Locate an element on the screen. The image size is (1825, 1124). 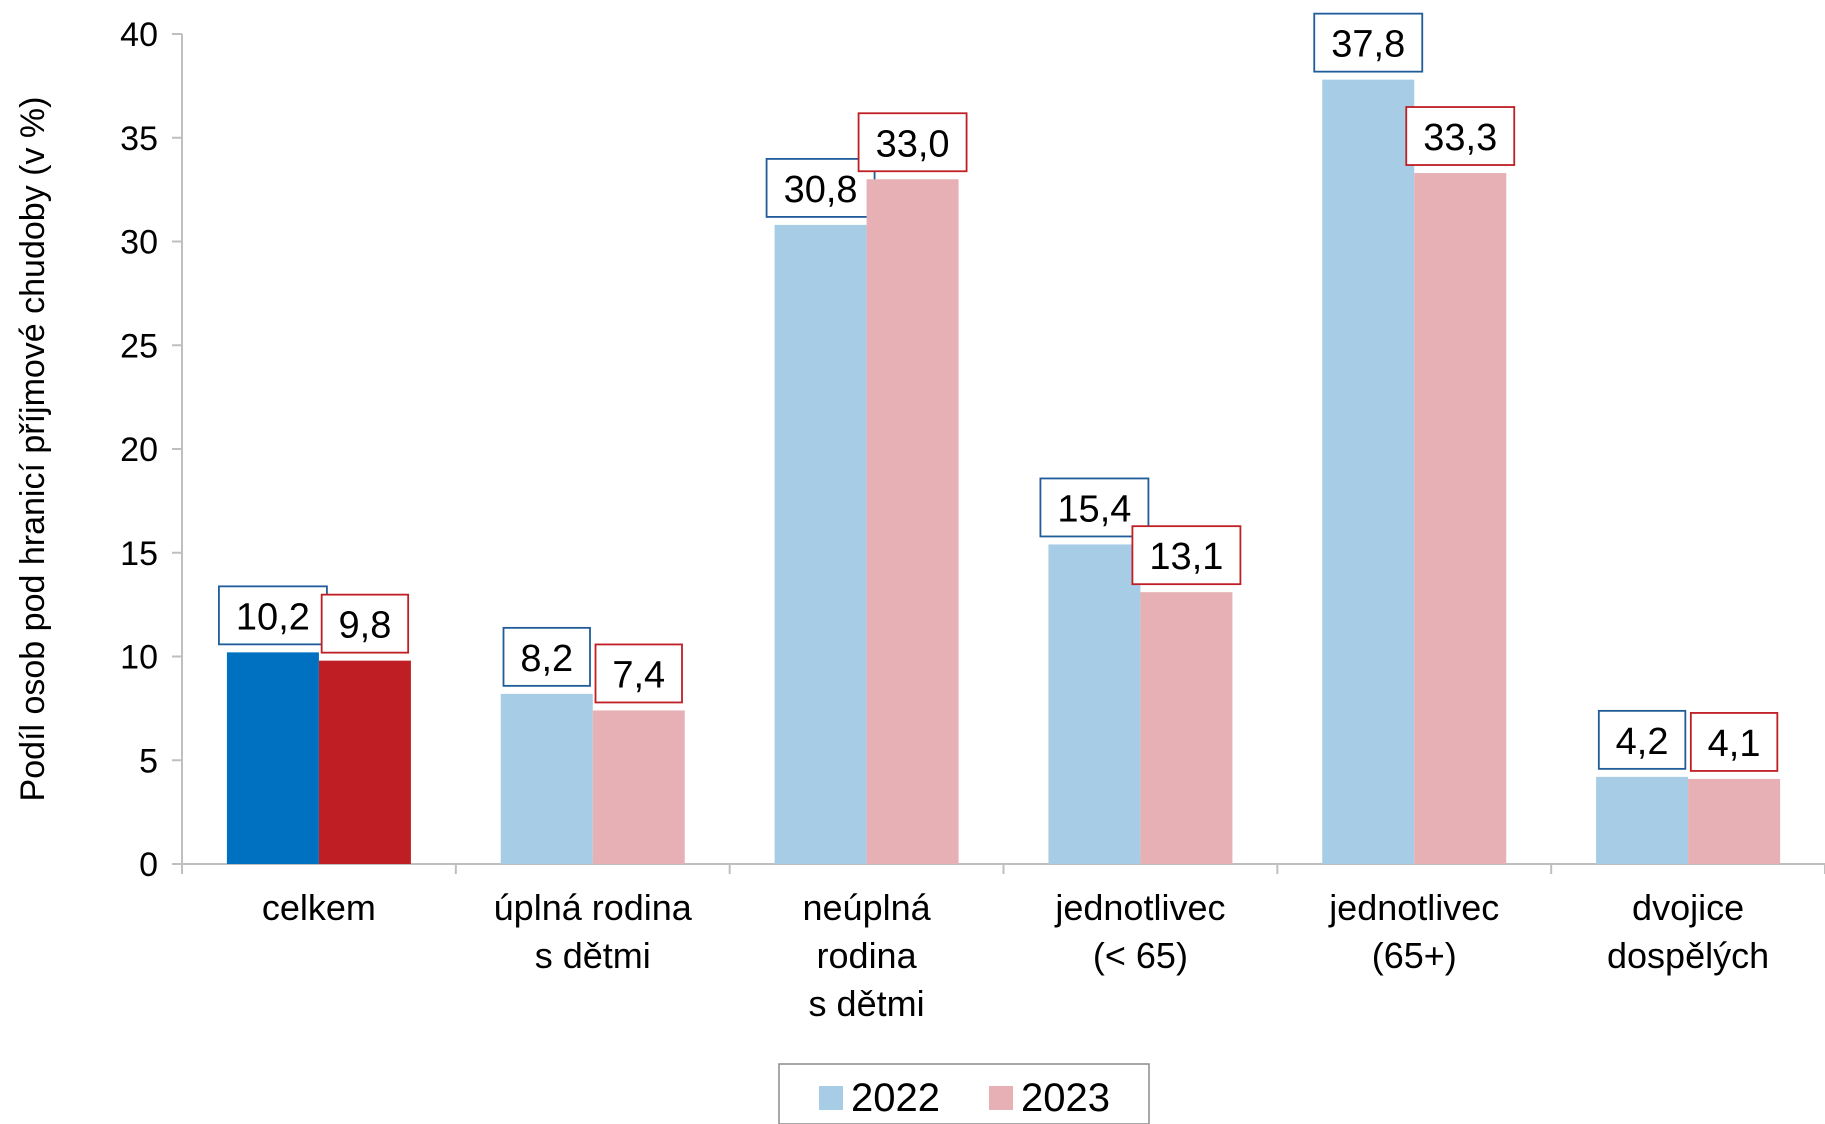
x-category-label: úplná rodina is located at coordinates (593, 907).